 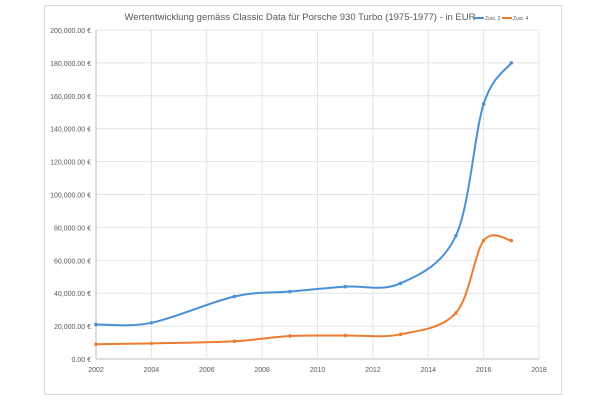 I want to click on x-tick-label: 2018, so click(x=539, y=370).